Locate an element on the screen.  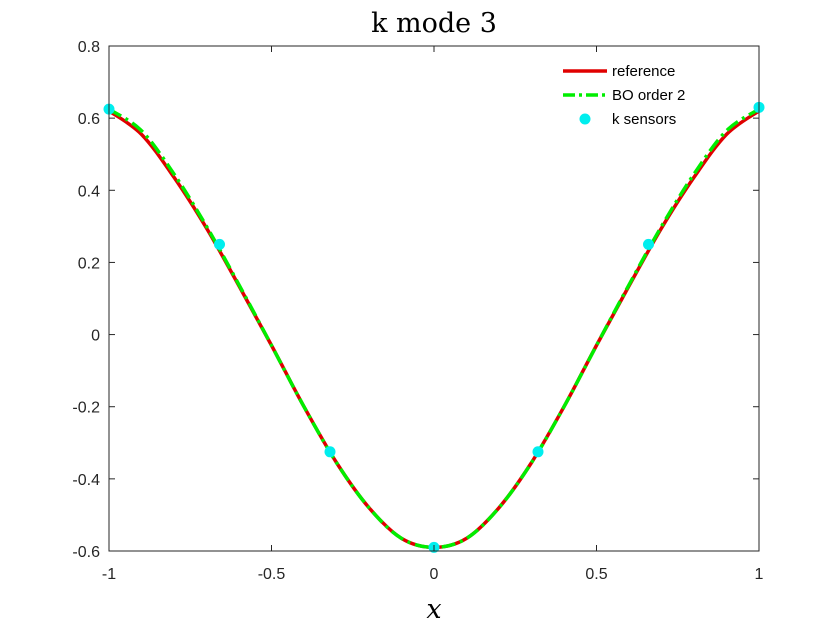
legend-label-bo-order-2: BO order 2 is located at coordinates (648, 95).